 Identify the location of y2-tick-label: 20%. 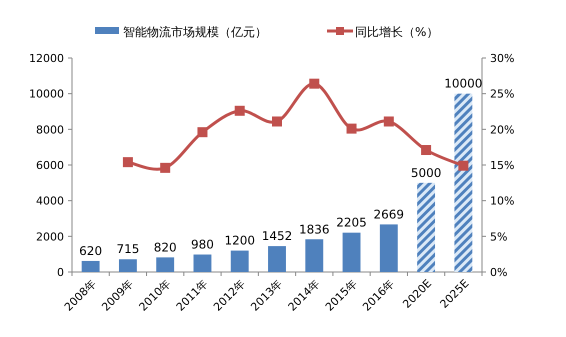
(502, 129).